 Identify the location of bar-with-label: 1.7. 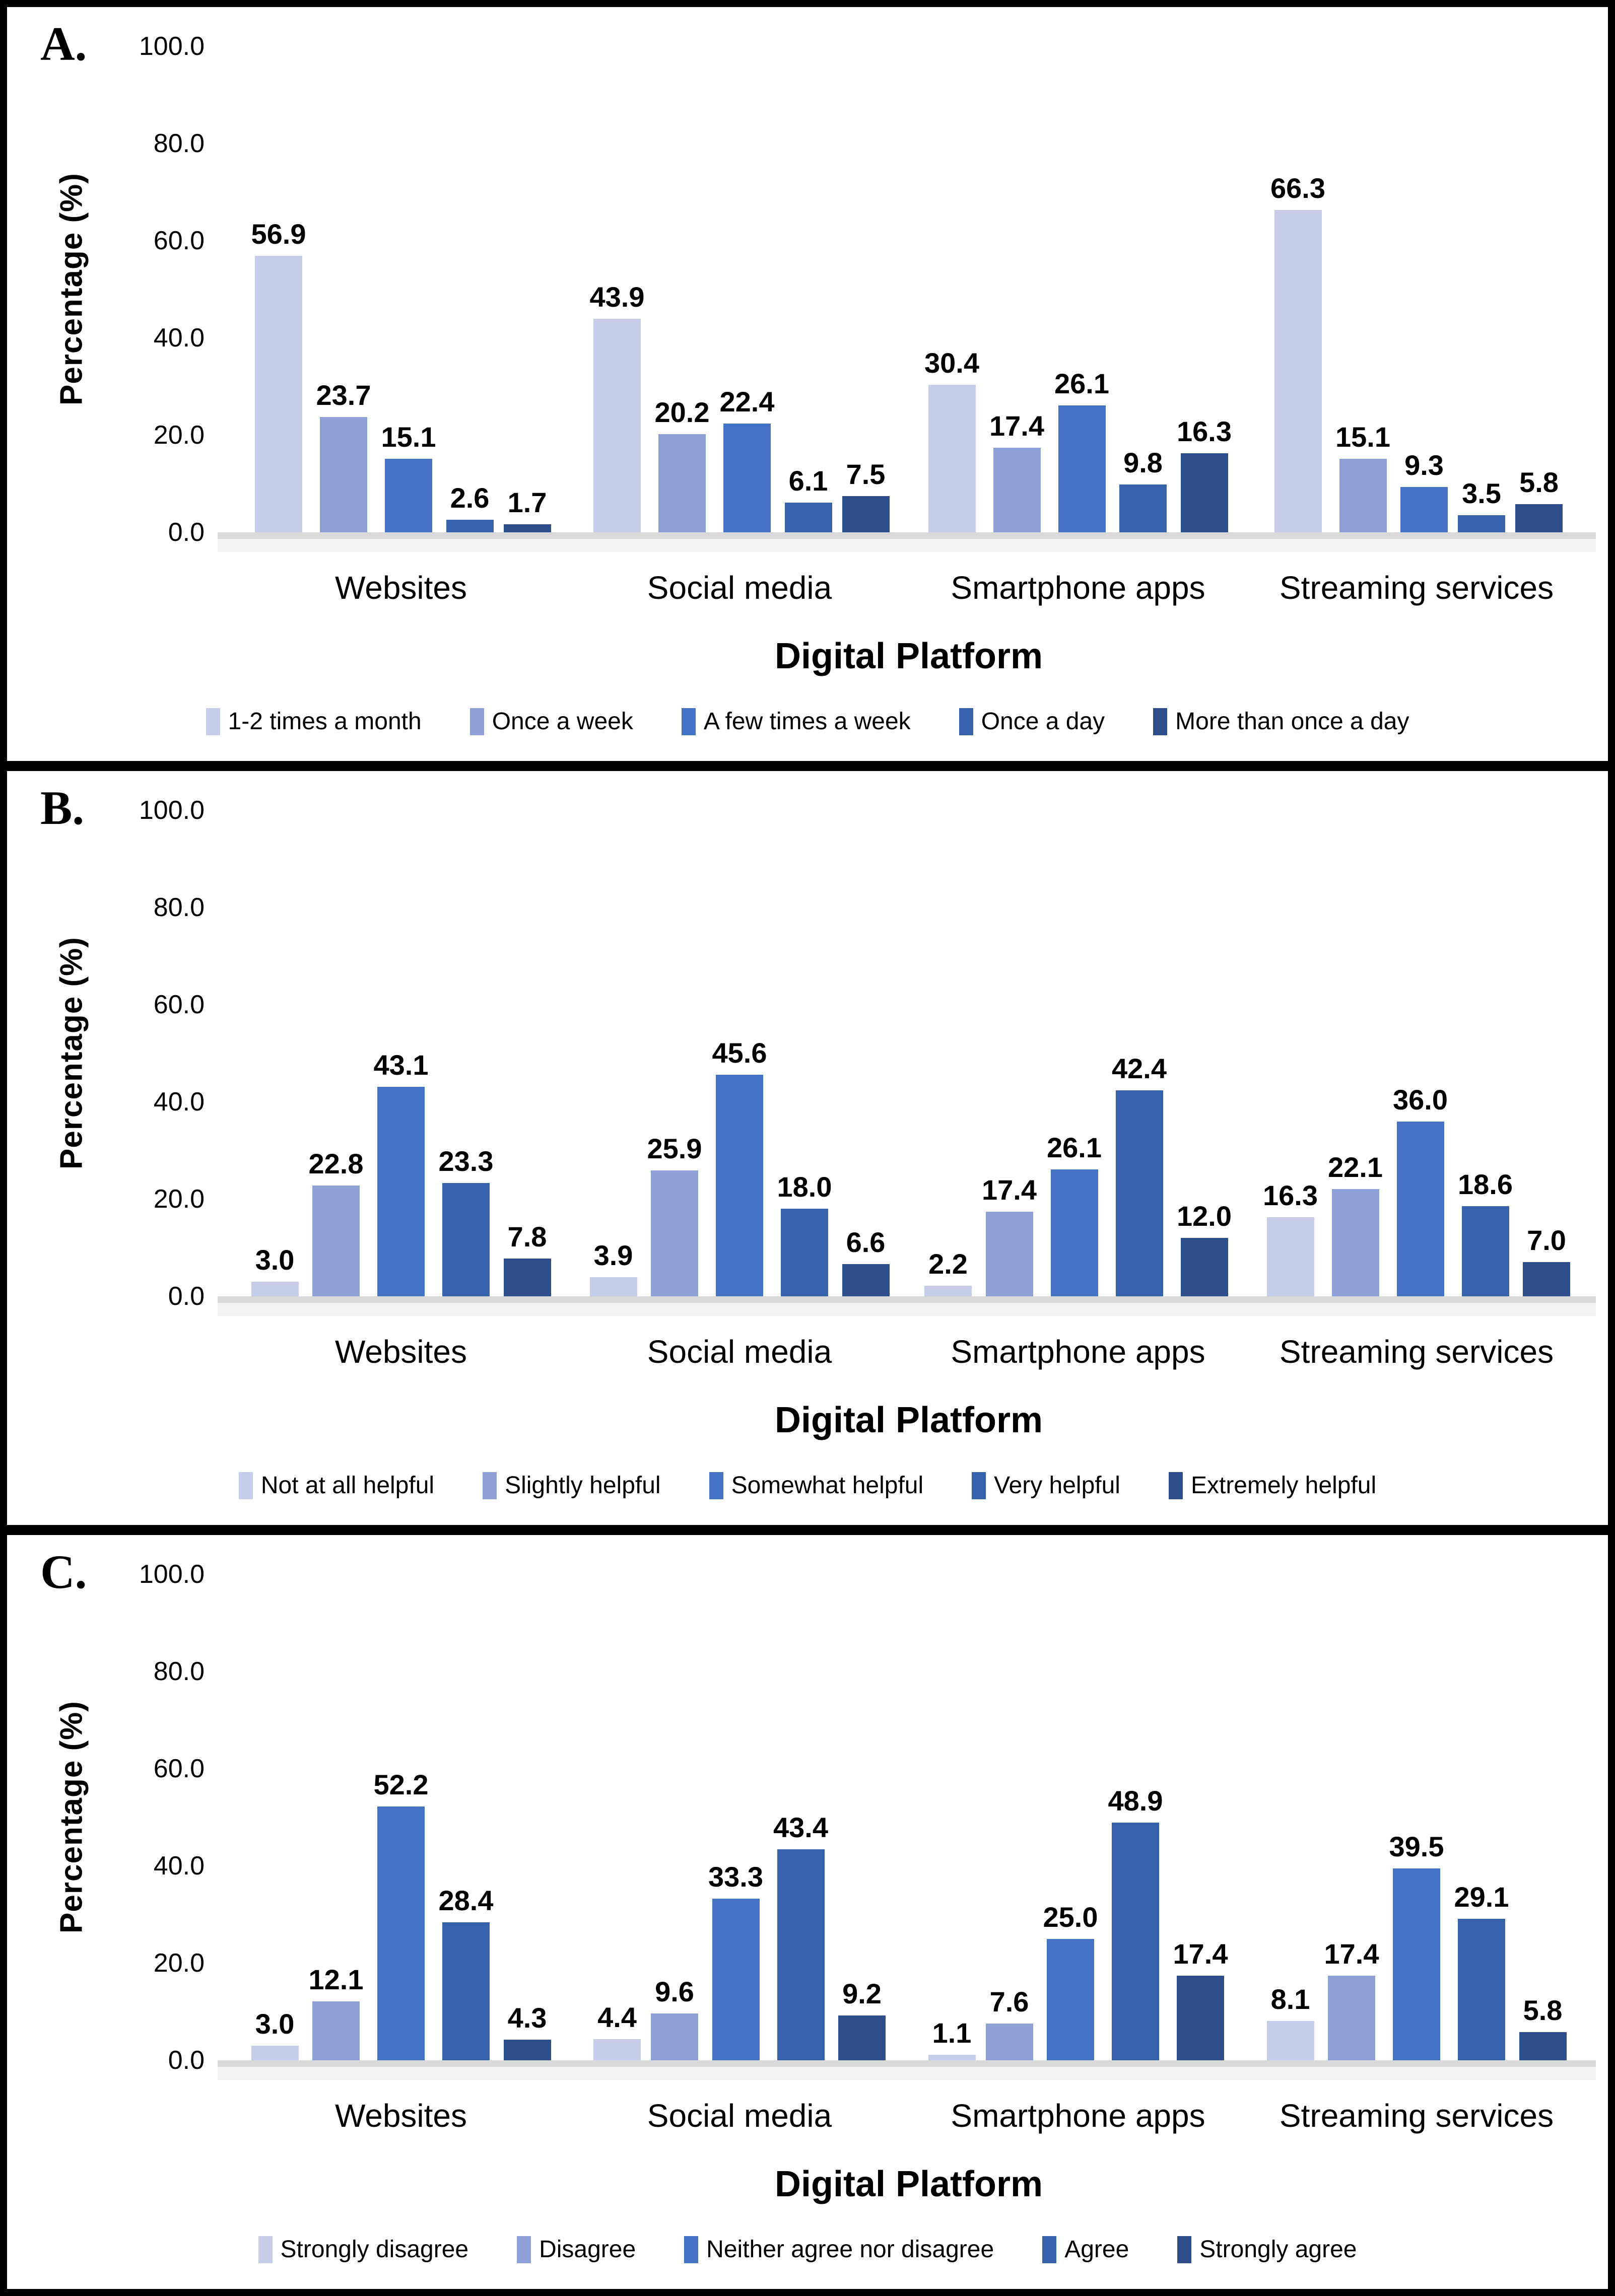
(527, 509).